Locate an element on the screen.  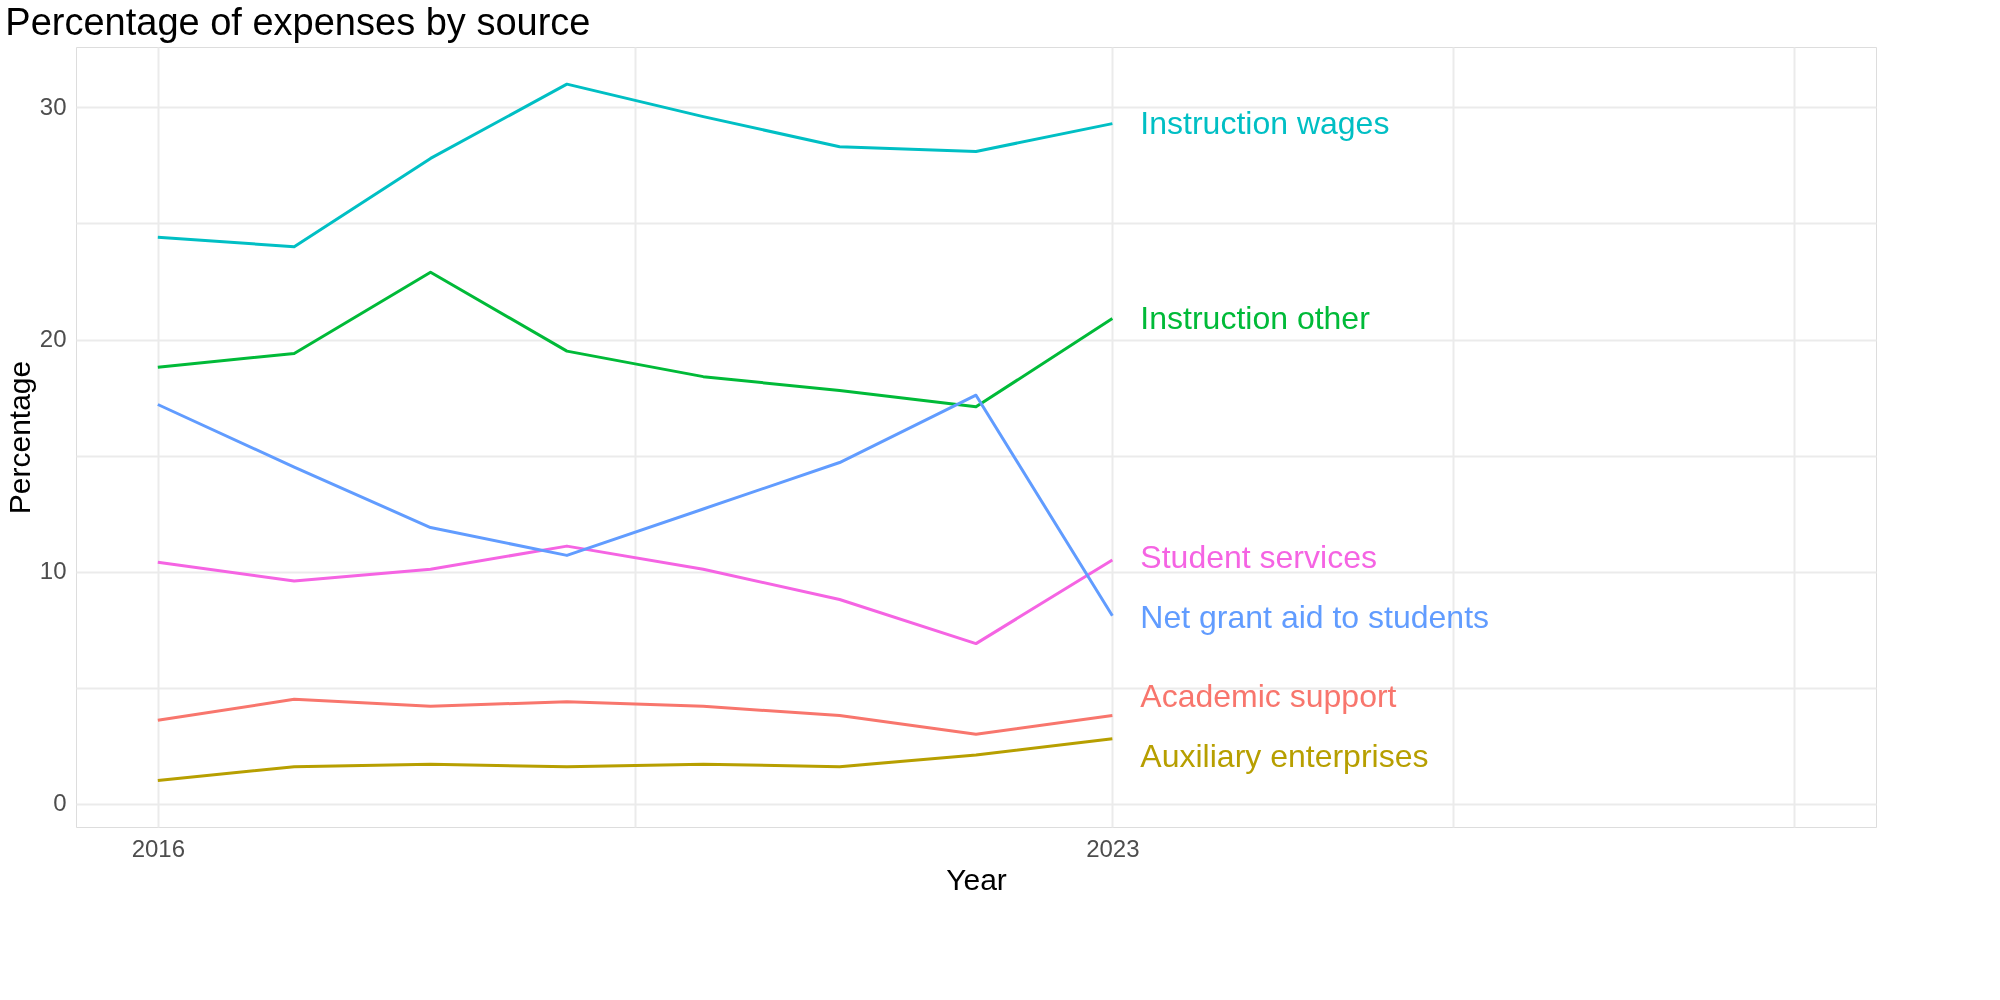
y-tick-label: 10 is located at coordinates (53, 571).